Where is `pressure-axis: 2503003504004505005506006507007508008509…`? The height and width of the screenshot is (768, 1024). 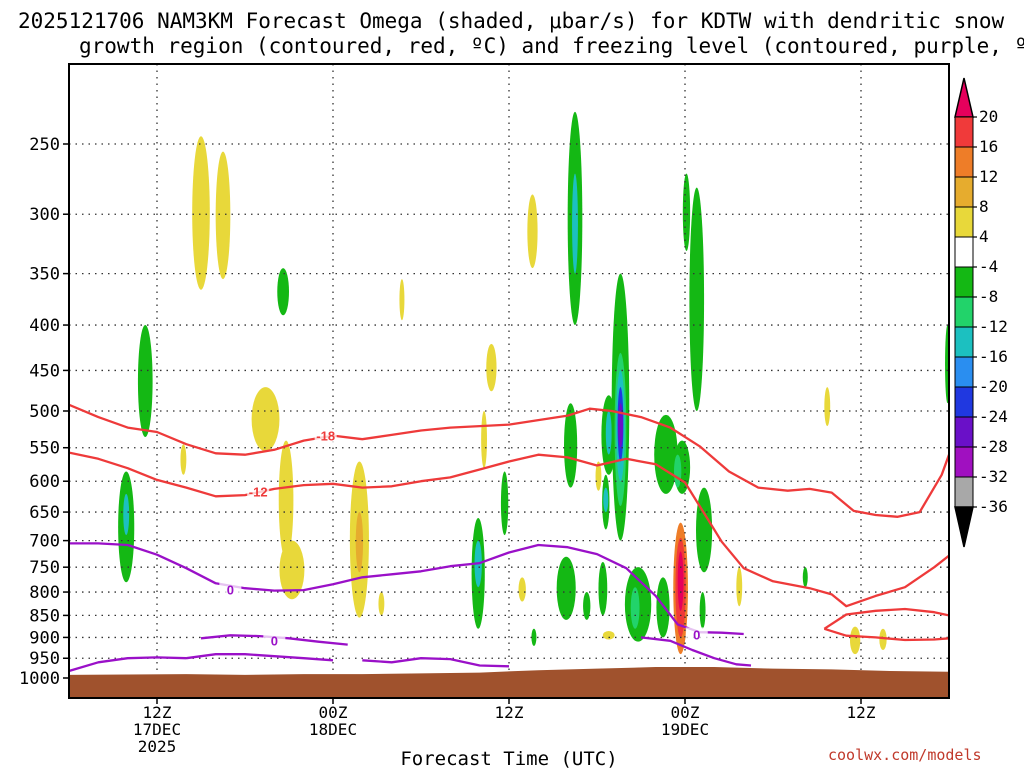 pressure-axis: 2503003504004505005506006507007508008509… is located at coordinates (44, 412).